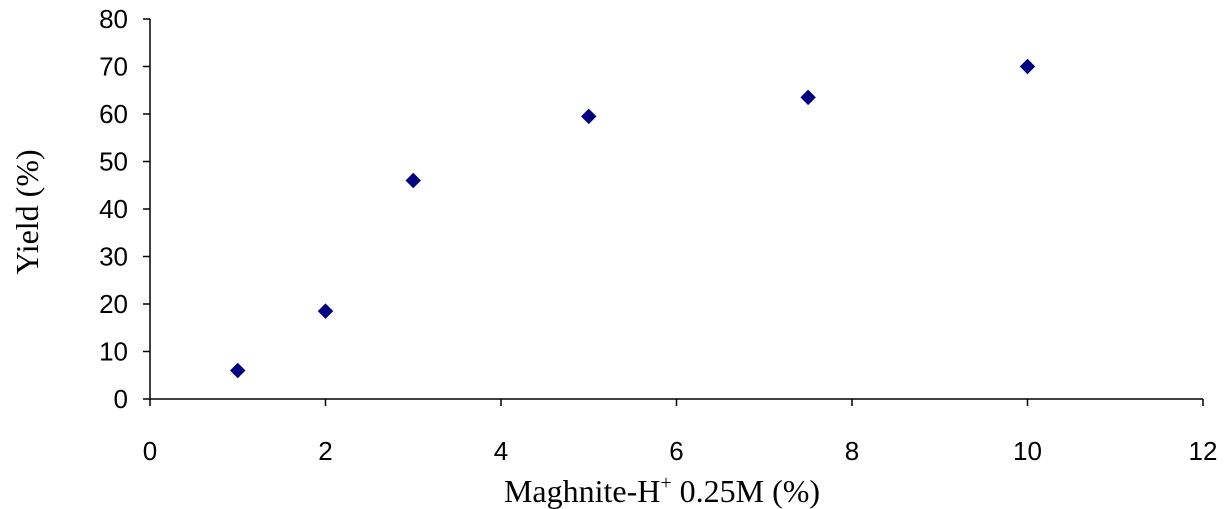  Describe the element at coordinates (113, 67) in the screenshot. I see `y-tick-label: 70` at that location.